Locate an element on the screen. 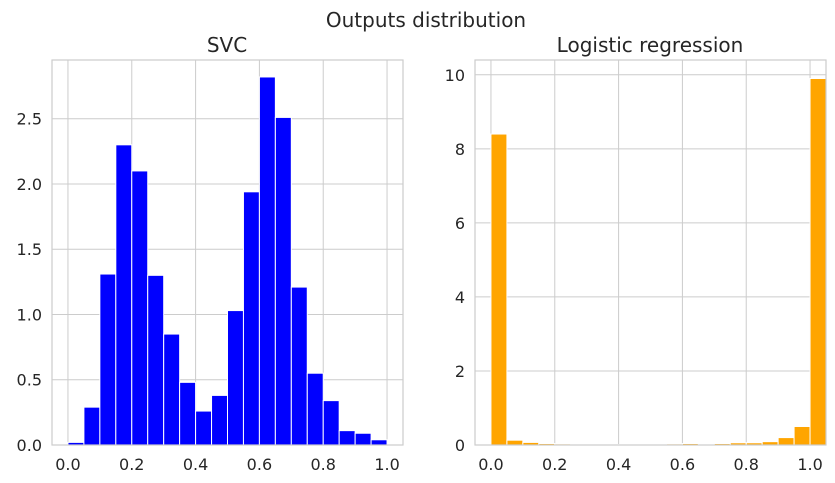  svc-x-tick-label: 0.4 is located at coordinates (195, 464).